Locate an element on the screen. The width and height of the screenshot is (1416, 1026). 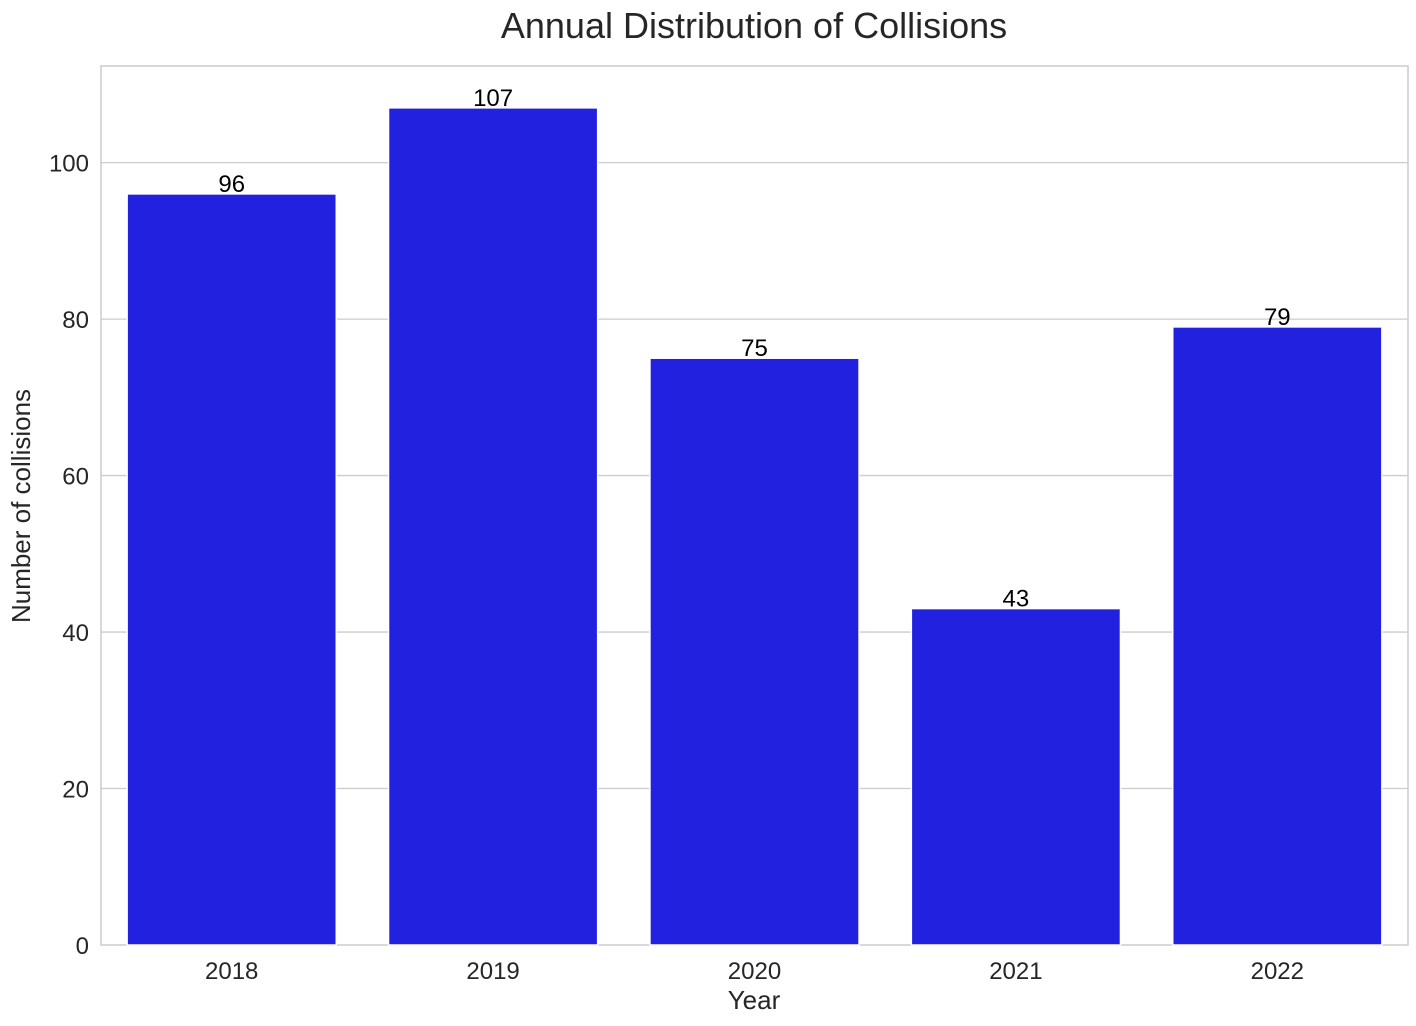
data-label-2022: 79 is located at coordinates (1277, 317).